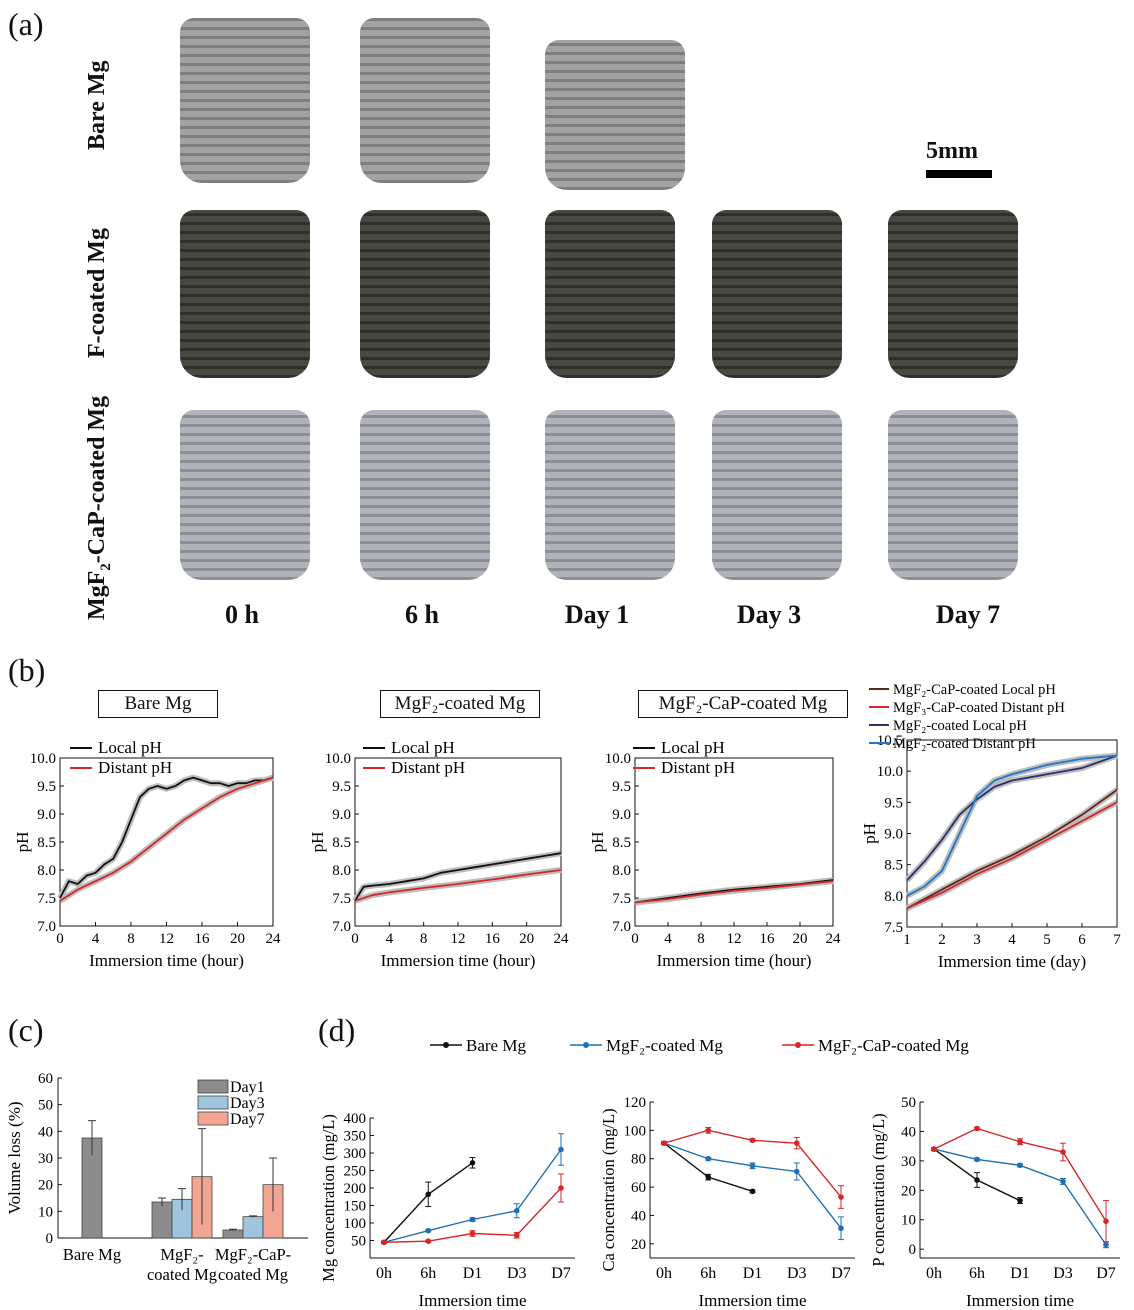 The height and width of the screenshot is (1310, 1134). Describe the element at coordinates (247, 1119) in the screenshot. I see `c-legend-label-2: Day7` at that location.